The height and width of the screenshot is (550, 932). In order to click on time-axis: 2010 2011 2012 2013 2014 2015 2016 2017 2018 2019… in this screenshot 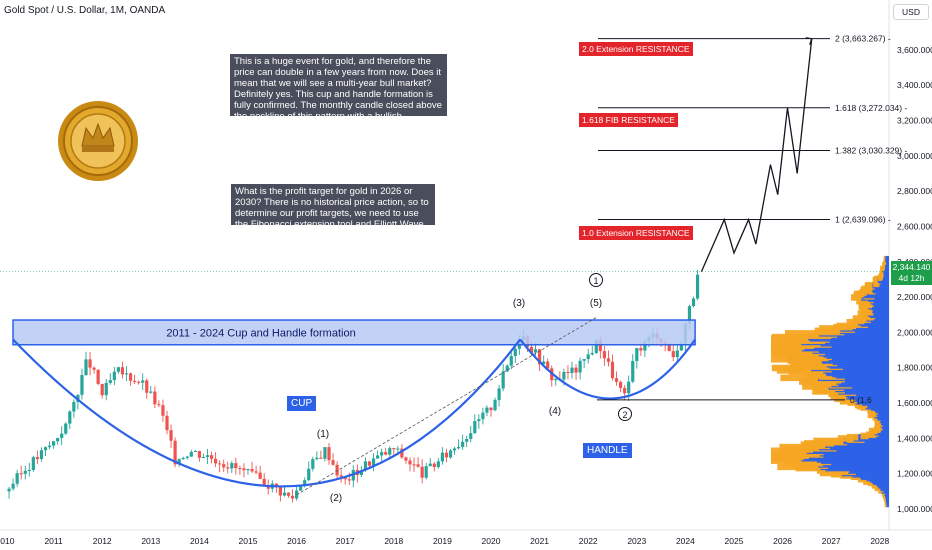, I will do `click(445, 541)`.